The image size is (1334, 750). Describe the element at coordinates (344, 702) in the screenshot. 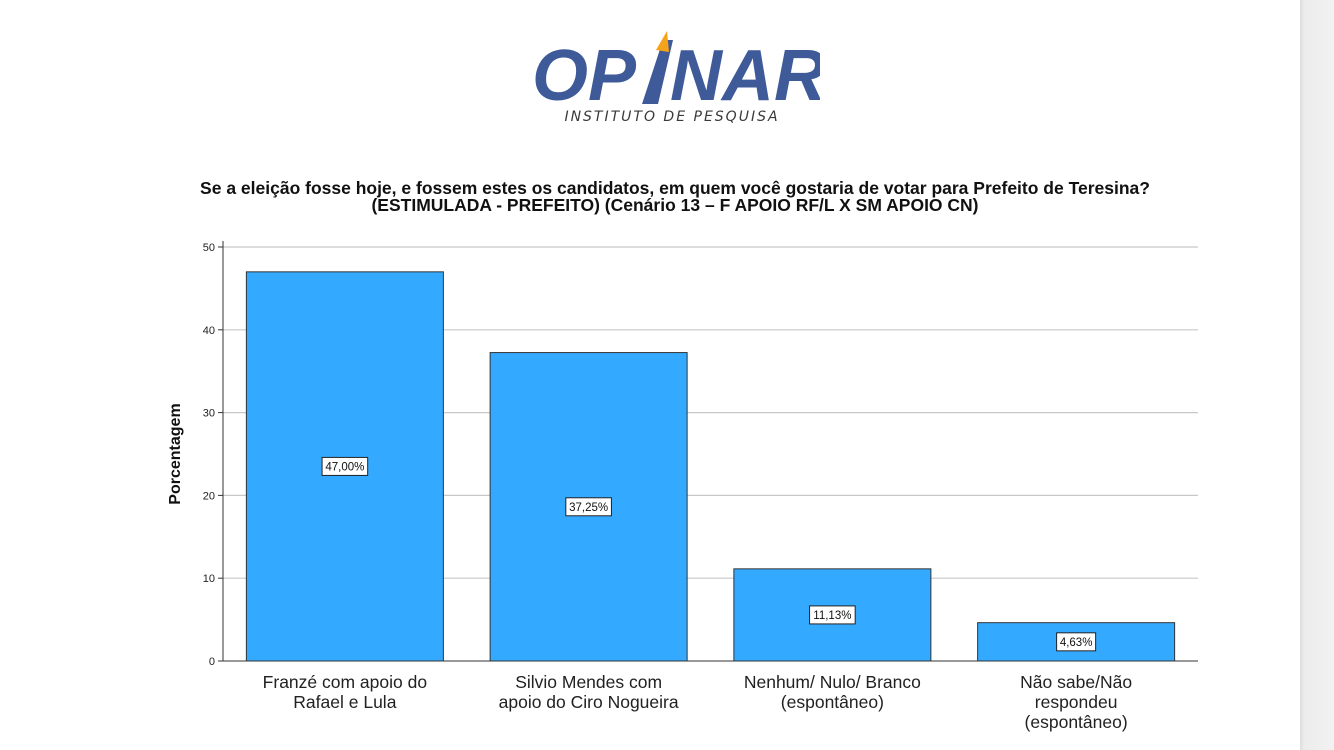

I see `category-label: Rafael e Lula` at that location.